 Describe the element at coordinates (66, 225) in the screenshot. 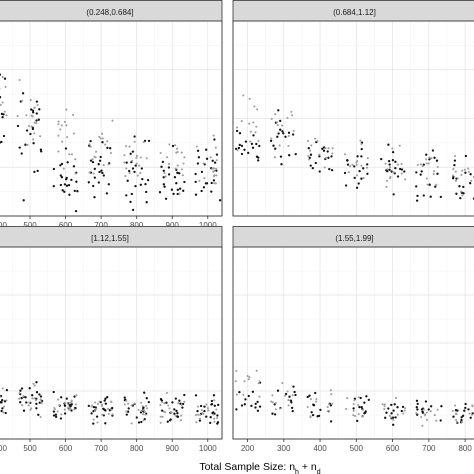

I see `x-tick-label: 600` at that location.